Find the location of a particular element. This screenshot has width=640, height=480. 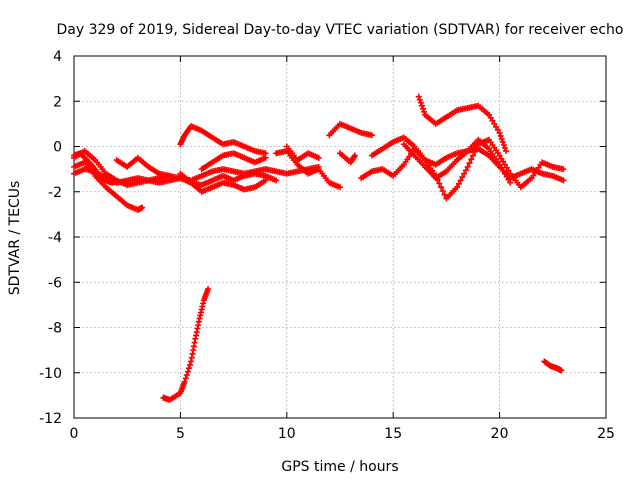

y-tick-label: -6 is located at coordinates (55, 283).